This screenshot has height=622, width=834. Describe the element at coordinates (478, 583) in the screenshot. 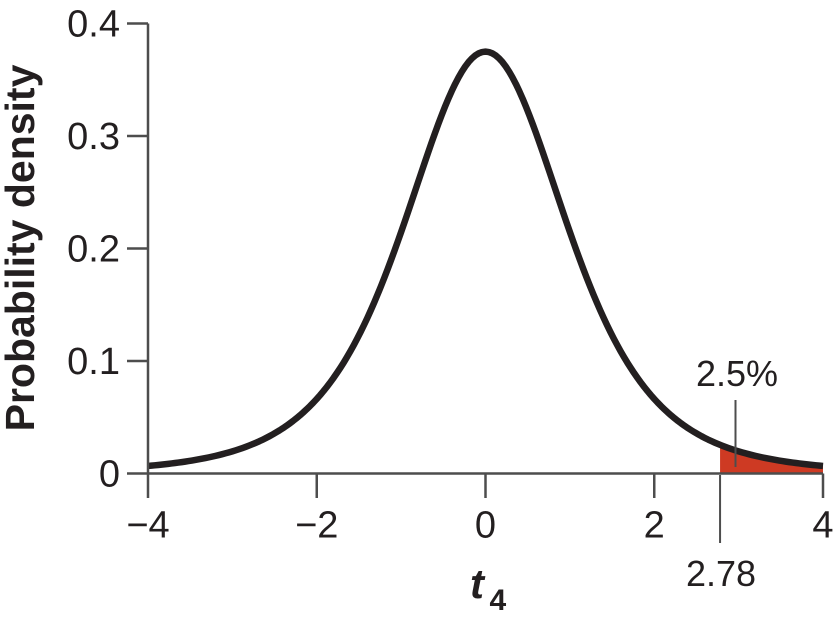

I see `x-axis-title-base: t` at that location.